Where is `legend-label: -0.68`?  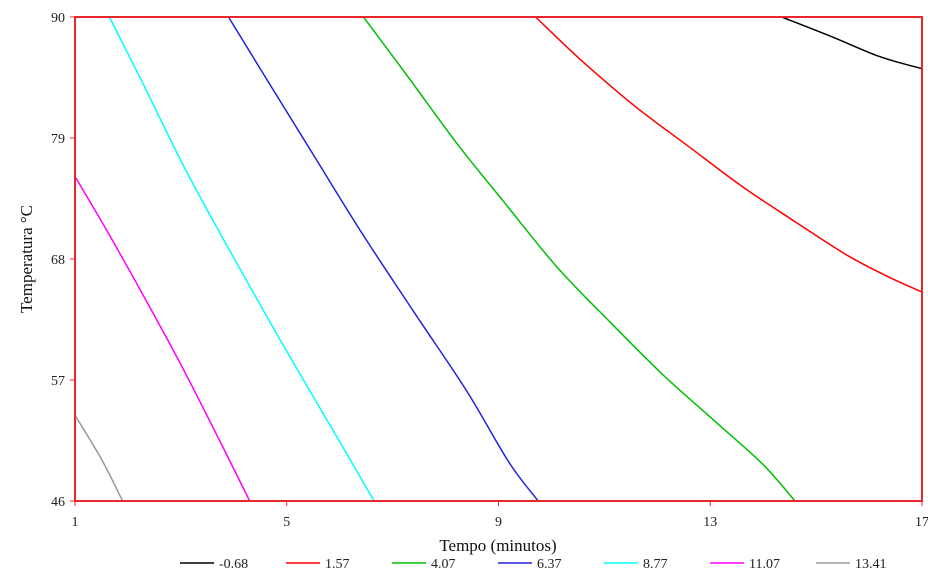
legend-label: -0.68 is located at coordinates (233, 564).